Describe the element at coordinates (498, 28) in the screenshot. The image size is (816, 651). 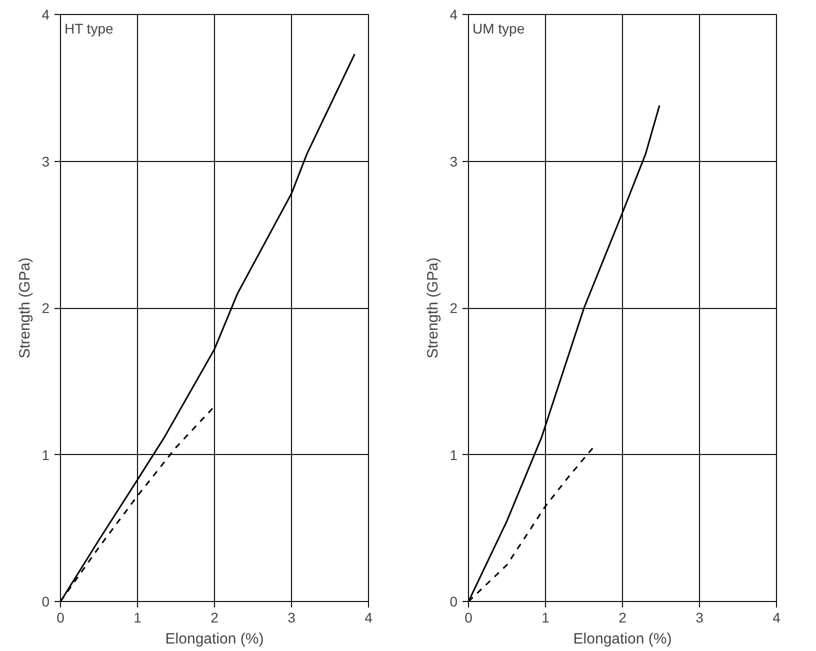
I see `chart-title: UM type` at that location.